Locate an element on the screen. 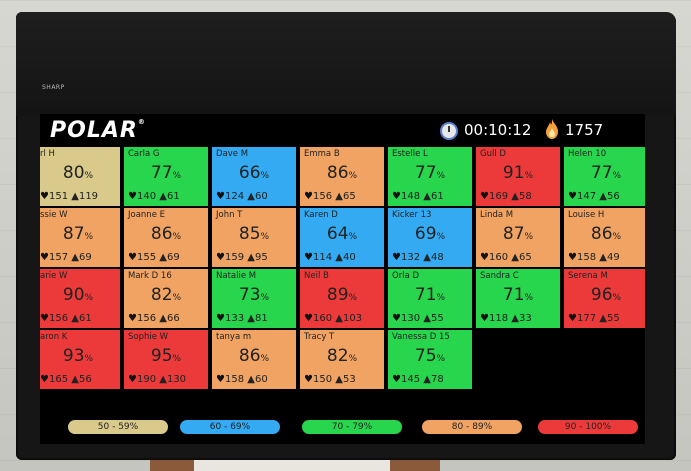  heart-rate-percent: 80% is located at coordinates (80, 173).